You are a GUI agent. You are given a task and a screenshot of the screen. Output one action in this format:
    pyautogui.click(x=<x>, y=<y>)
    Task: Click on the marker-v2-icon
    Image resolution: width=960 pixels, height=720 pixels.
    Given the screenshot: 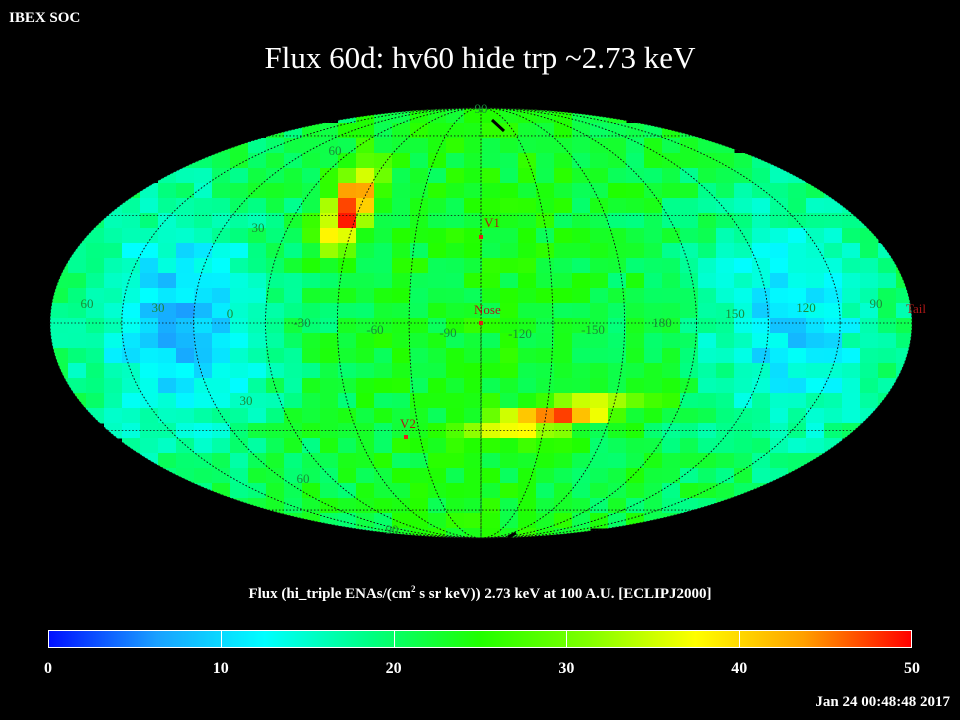 What is the action you would take?
    pyautogui.click(x=406, y=437)
    